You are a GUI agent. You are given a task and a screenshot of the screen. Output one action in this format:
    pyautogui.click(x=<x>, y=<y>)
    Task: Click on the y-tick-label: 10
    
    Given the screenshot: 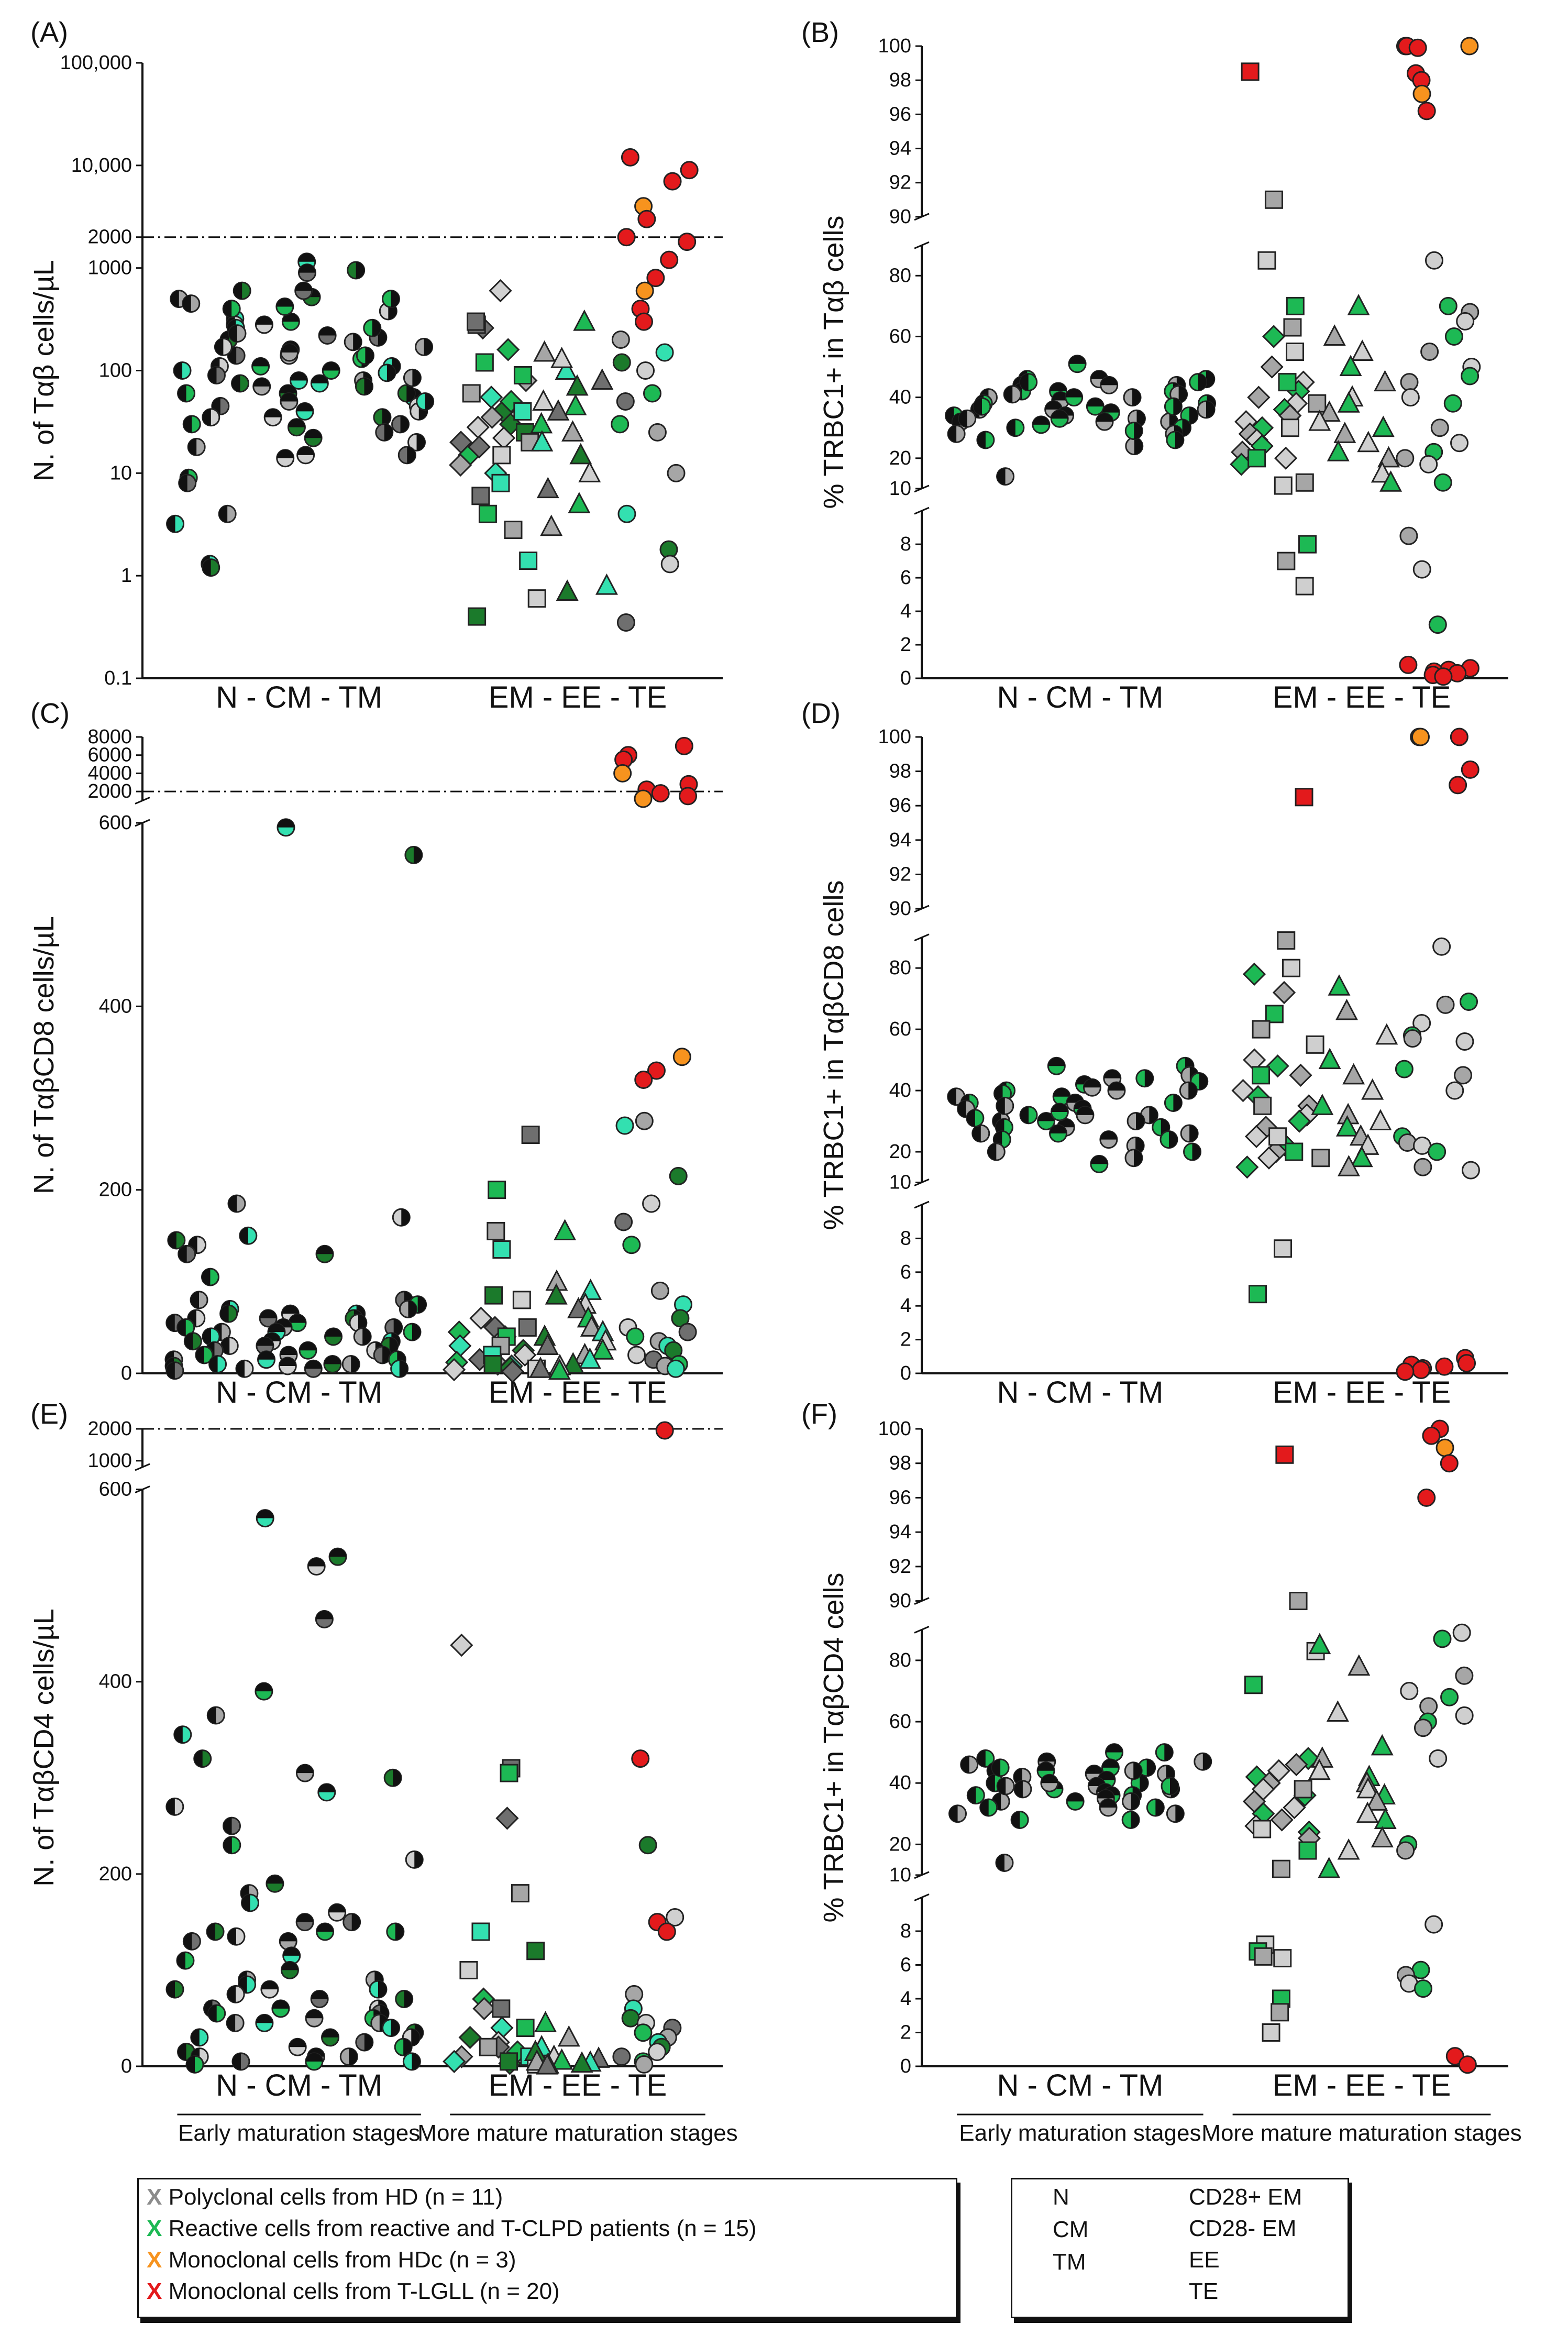 What is the action you would take?
    pyautogui.click(x=900, y=489)
    